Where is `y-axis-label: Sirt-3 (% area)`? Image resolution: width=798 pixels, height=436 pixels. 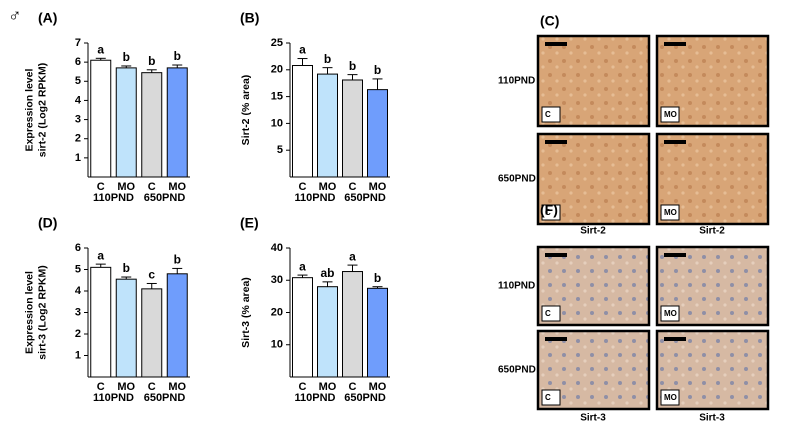 y-axis-label: Sirt-3 (% area) is located at coordinates (246, 312).